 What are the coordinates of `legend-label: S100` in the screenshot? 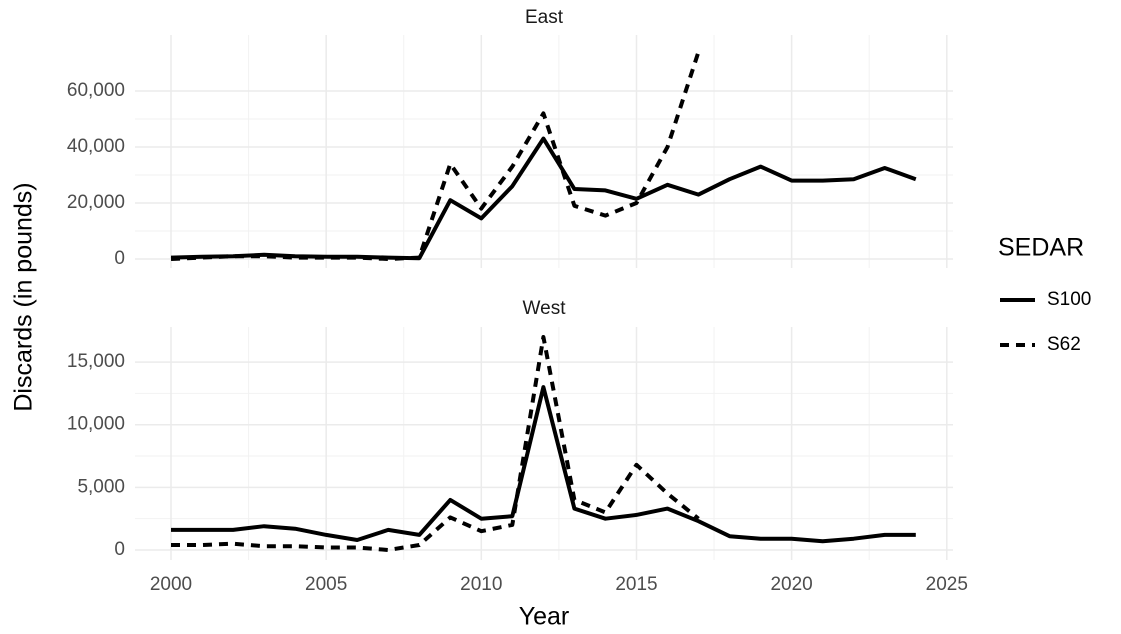 It's located at (1069, 299).